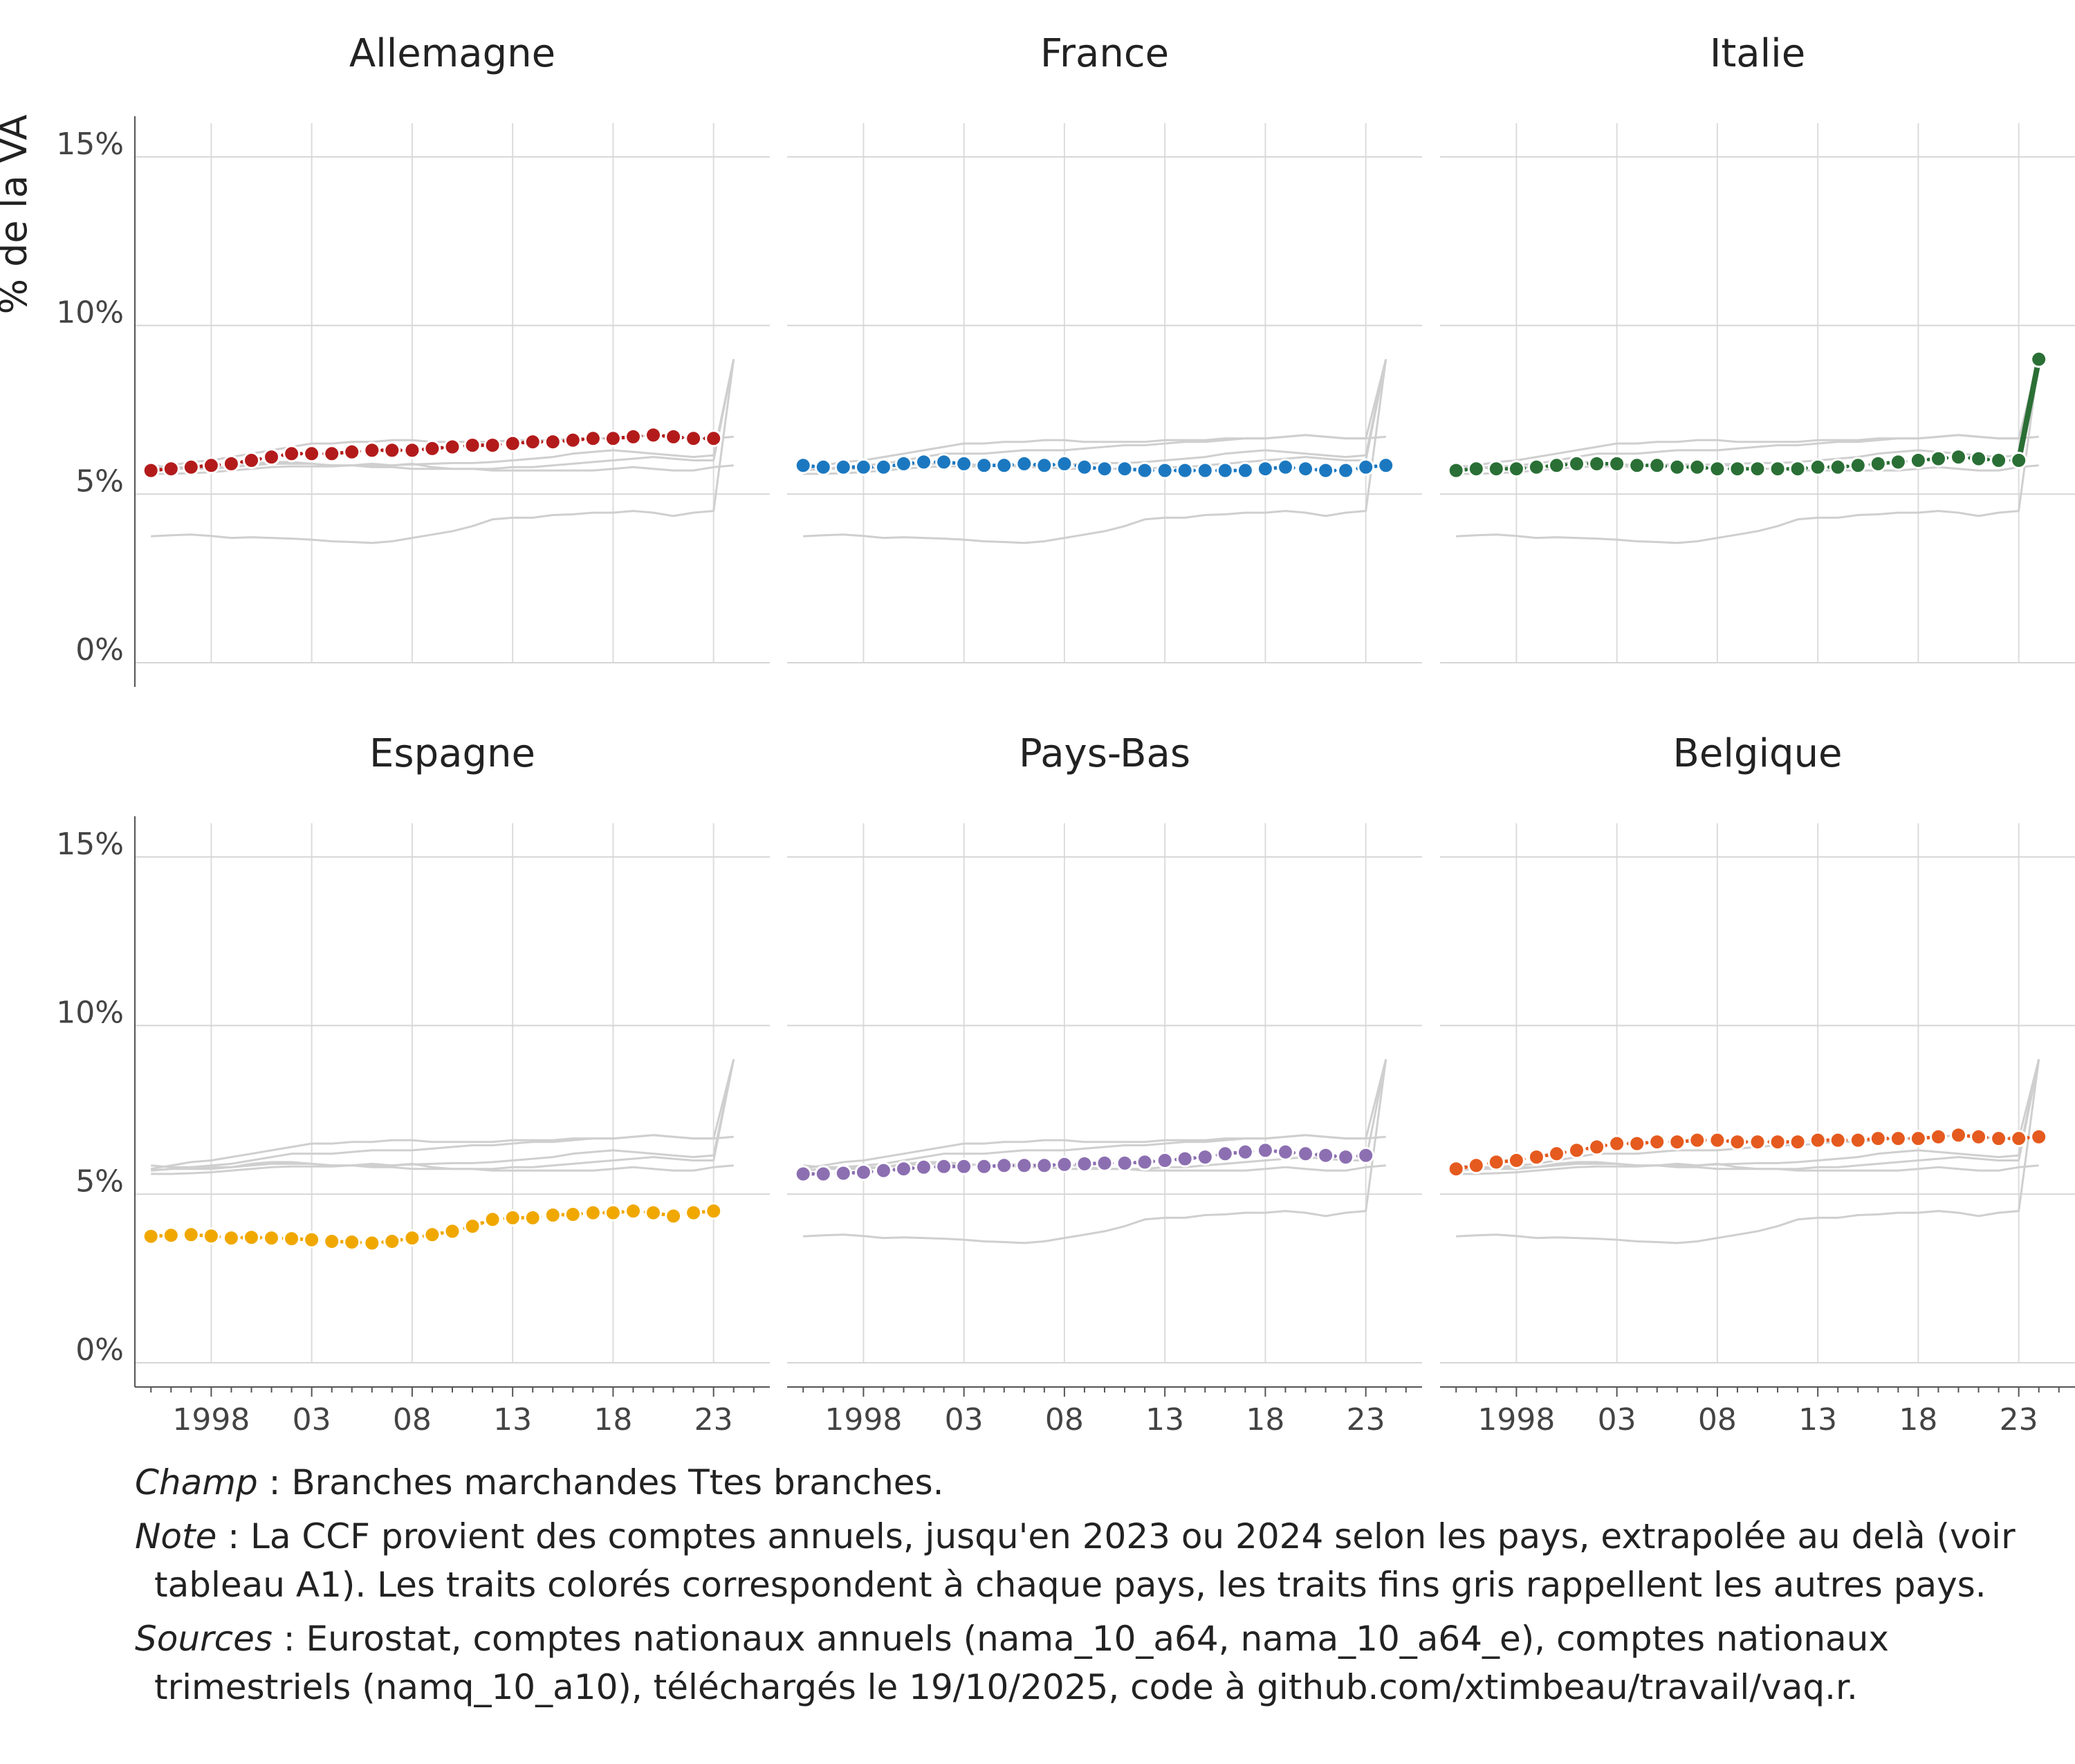  What do you see at coordinates (513, 1217) in the screenshot?
I see `data-point-espagne-2013` at bounding box center [513, 1217].